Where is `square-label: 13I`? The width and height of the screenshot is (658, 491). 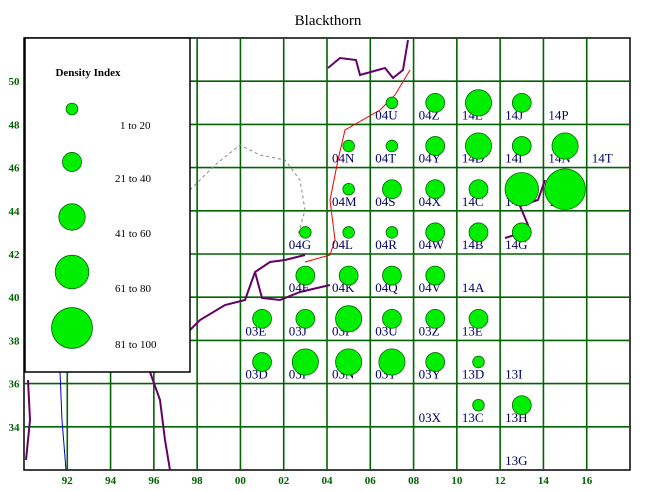 square-label: 13I is located at coordinates (513, 374).